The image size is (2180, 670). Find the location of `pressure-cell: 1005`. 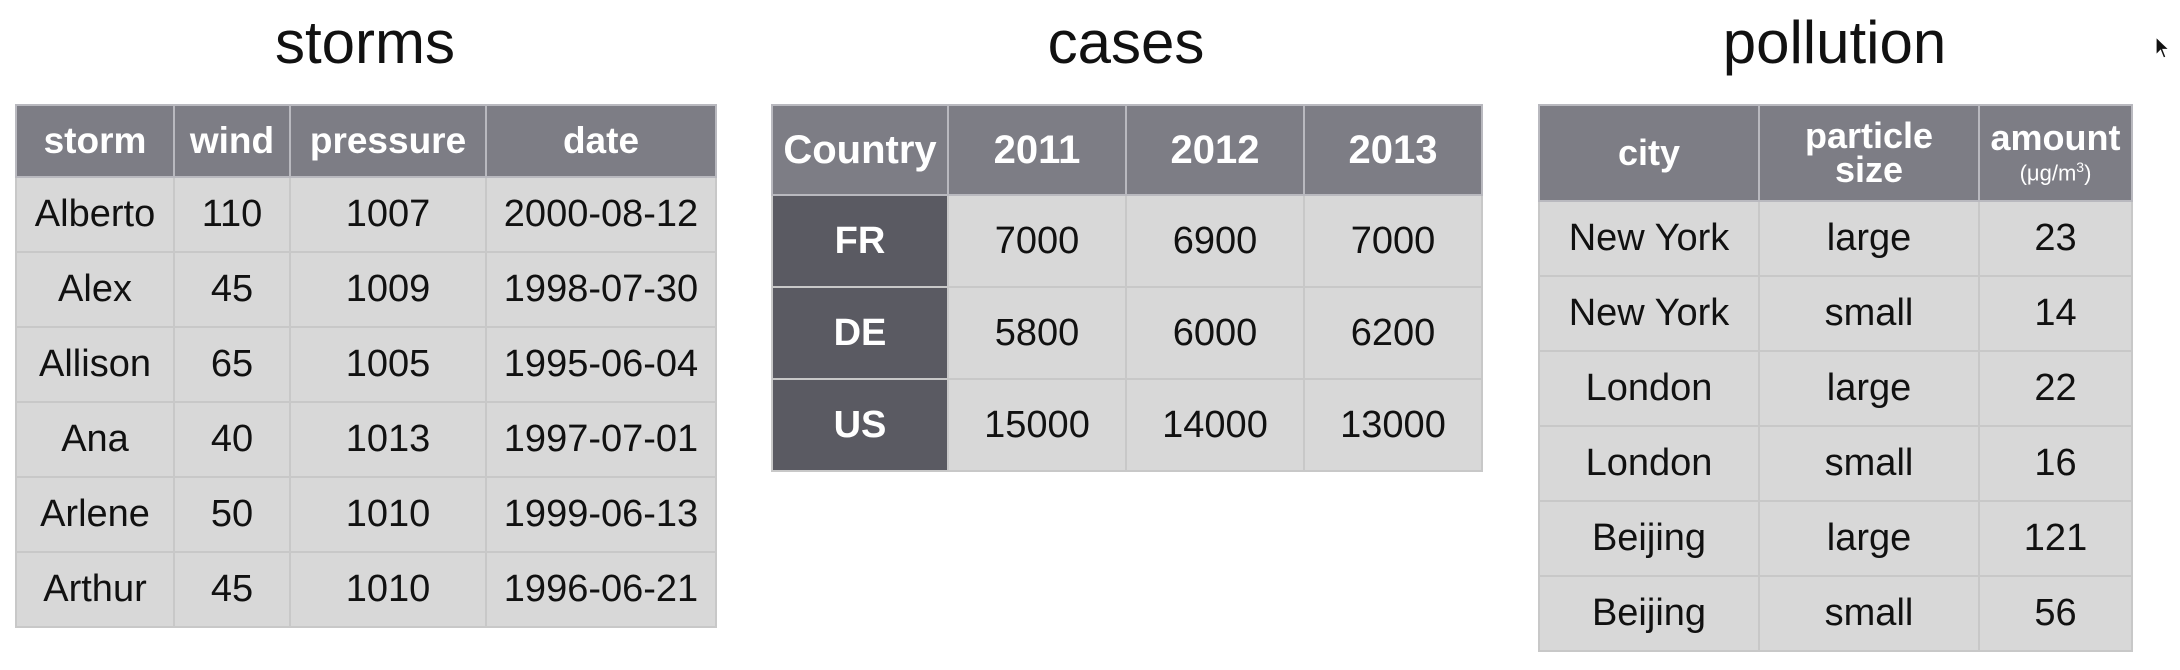

pressure-cell: 1005 is located at coordinates (388, 364).